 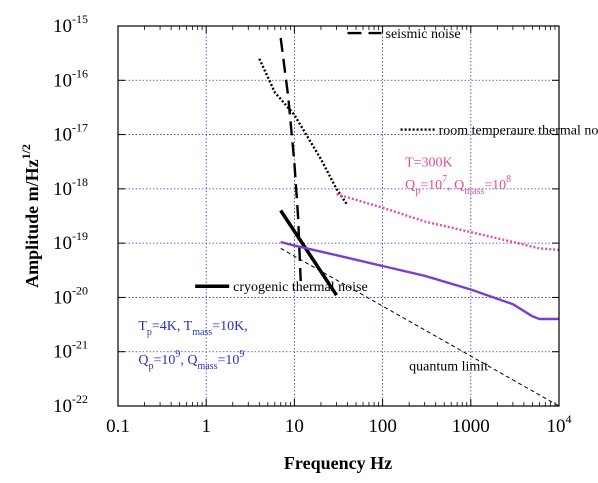 What do you see at coordinates (444, 179) in the screenshot?
I see `annotation-part: 7` at bounding box center [444, 179].